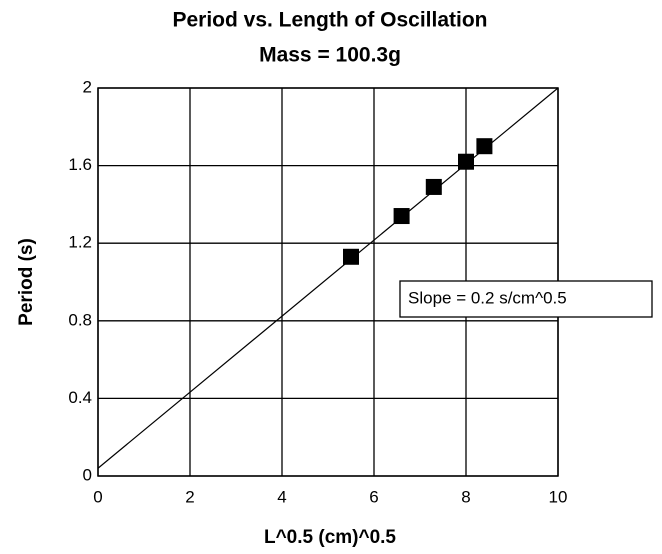  What do you see at coordinates (558, 496) in the screenshot?
I see `x-tick-label: 10` at bounding box center [558, 496].